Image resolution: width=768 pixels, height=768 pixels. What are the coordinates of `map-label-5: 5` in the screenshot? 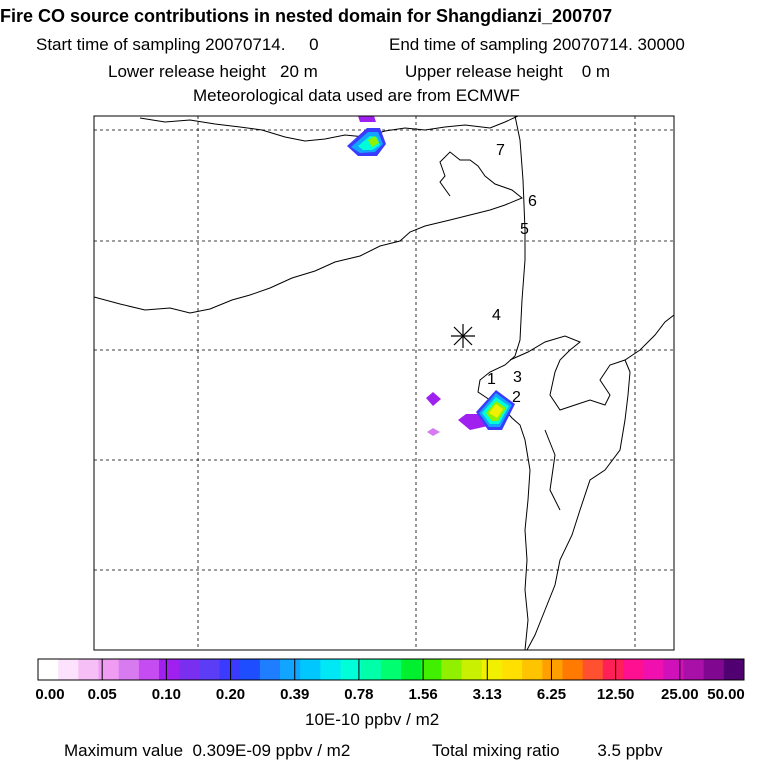 It's located at (524, 229).